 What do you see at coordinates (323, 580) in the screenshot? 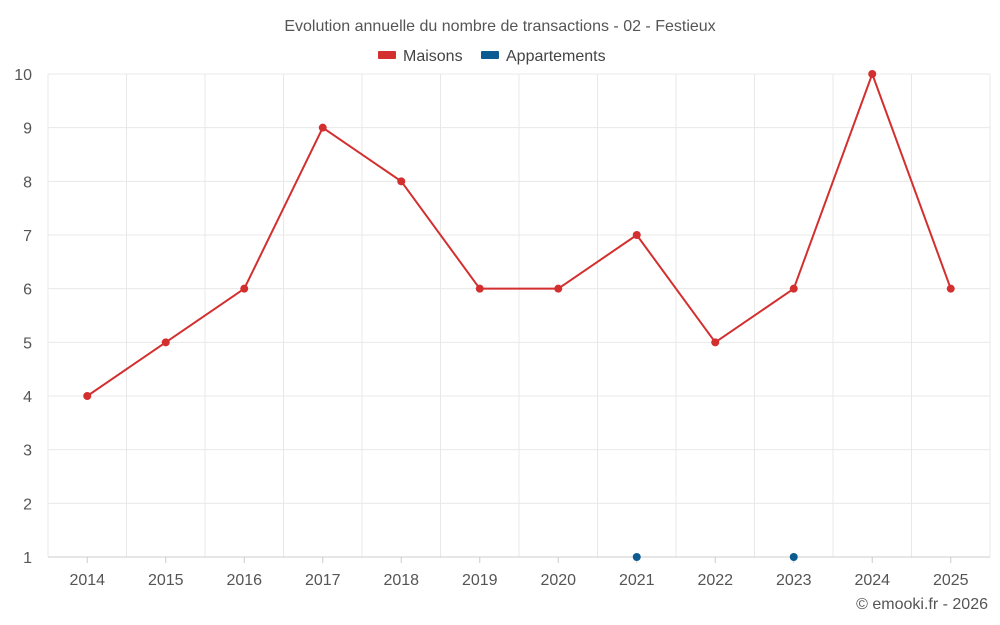
I see `x-tick-label: 2017` at bounding box center [323, 580].